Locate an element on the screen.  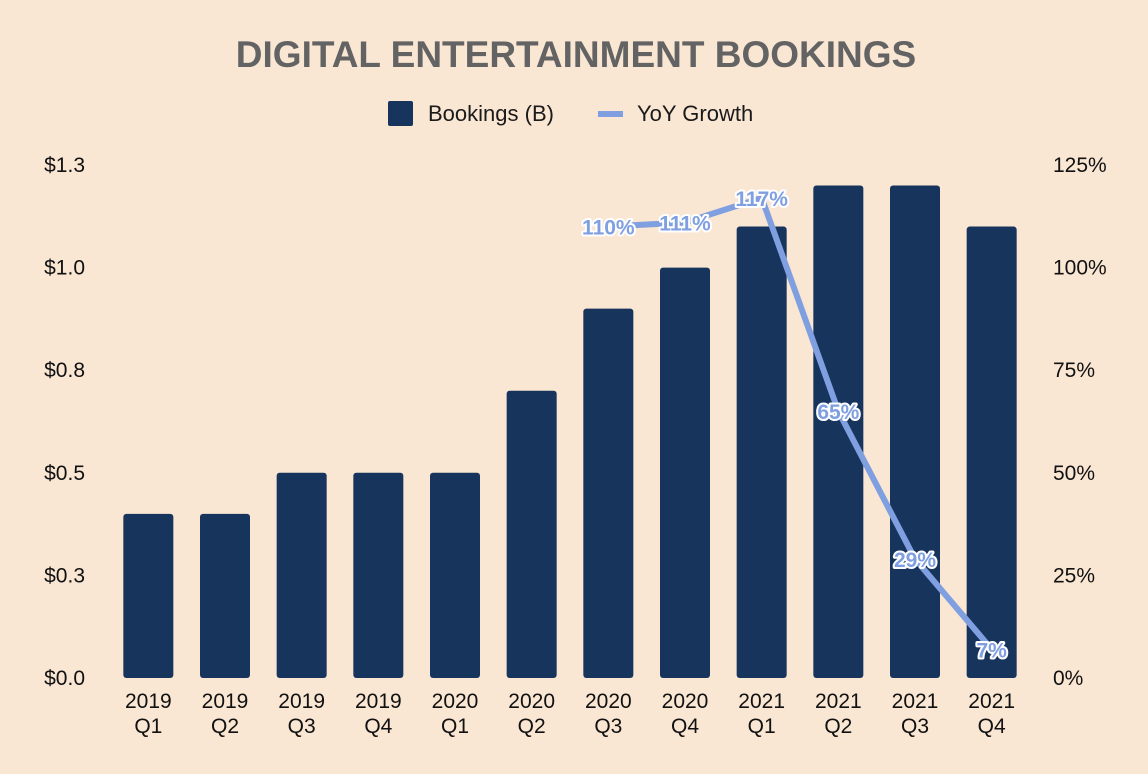
right-axis-tick-label: 75% is located at coordinates (1074, 370).